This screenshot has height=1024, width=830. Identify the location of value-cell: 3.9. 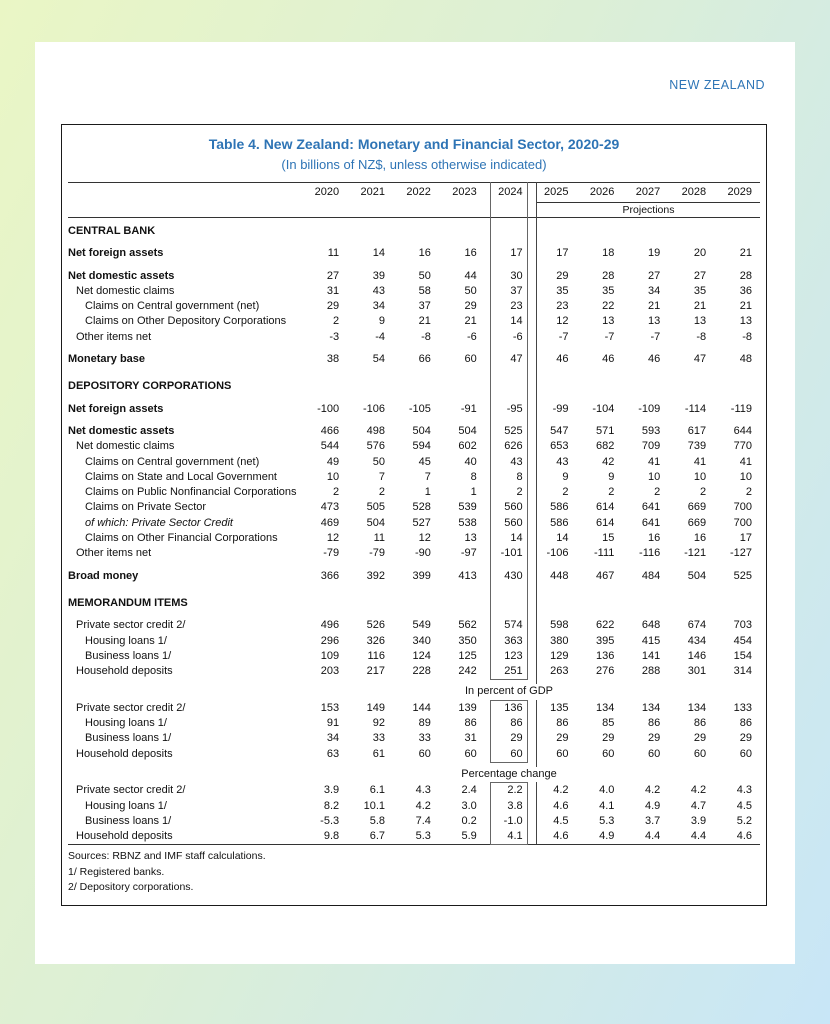
(698, 820).